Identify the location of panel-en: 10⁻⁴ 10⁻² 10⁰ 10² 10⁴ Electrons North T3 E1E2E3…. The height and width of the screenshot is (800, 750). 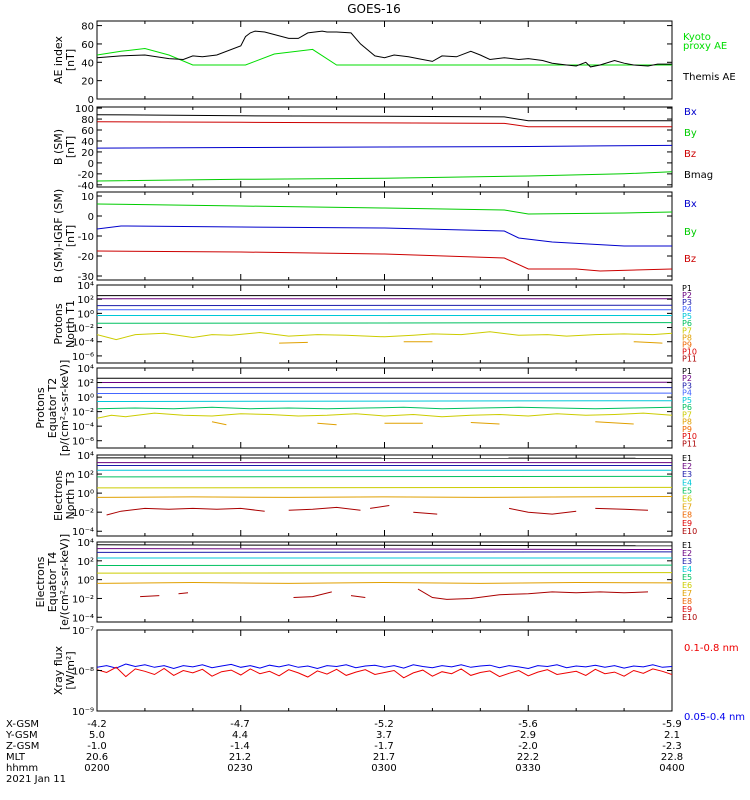
(374, 494).